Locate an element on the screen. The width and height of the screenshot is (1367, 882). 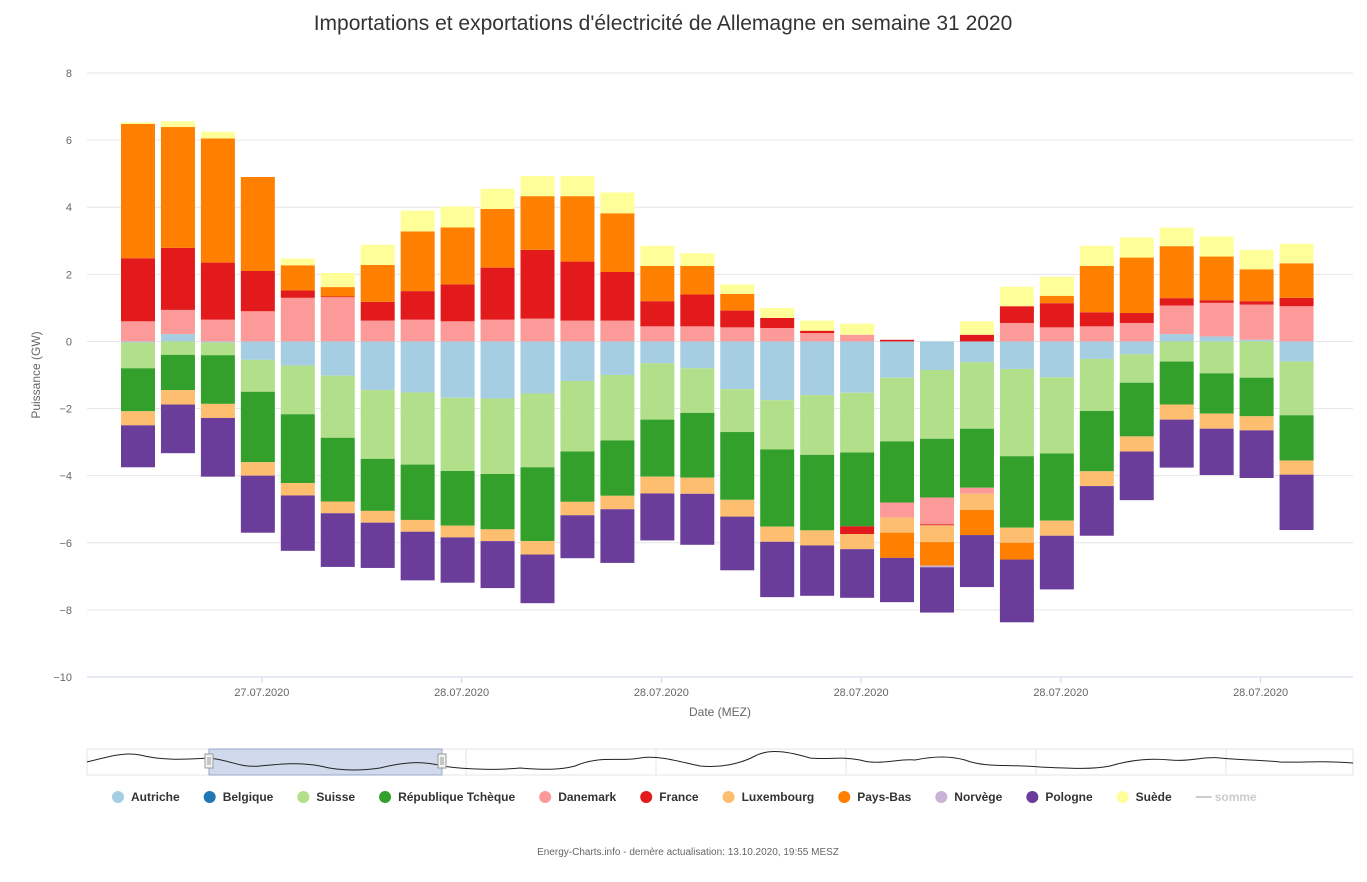
legend-item-Danemark: Danemark is located at coordinates (578, 797).